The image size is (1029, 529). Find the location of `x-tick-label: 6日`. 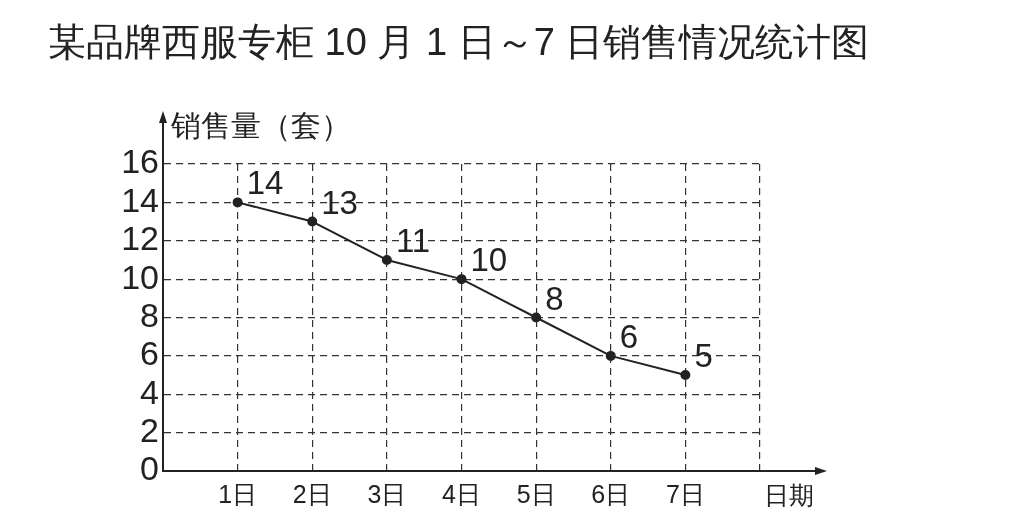

x-tick-label: 6日 is located at coordinates (611, 493).